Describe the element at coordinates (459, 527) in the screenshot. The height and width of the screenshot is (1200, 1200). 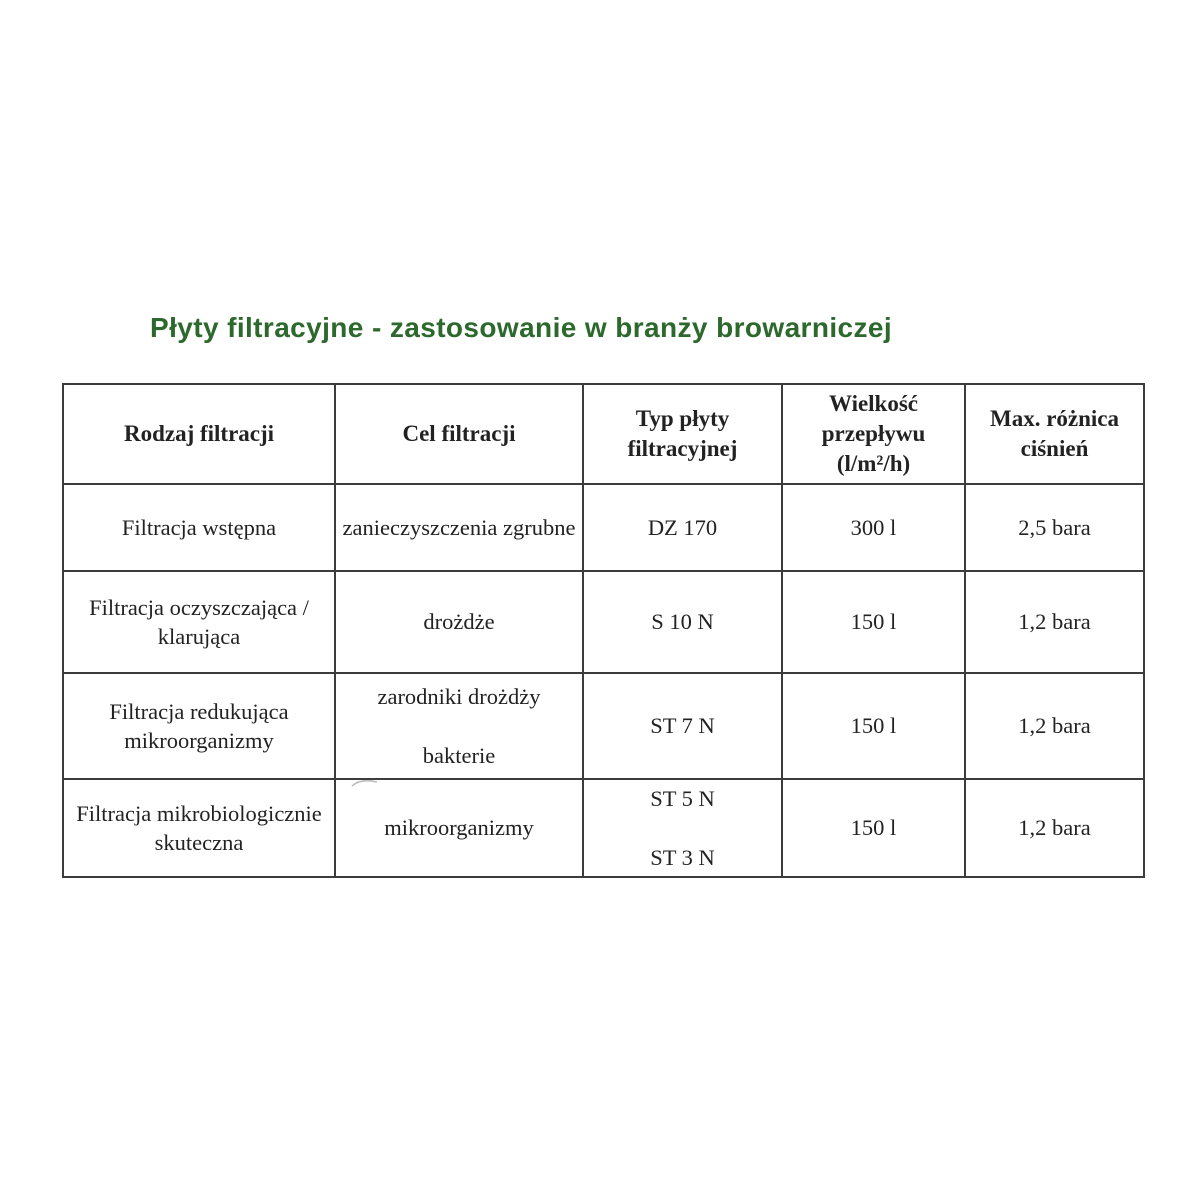
I see `table-cell: zanieczyszczenia zgrubne` at that location.